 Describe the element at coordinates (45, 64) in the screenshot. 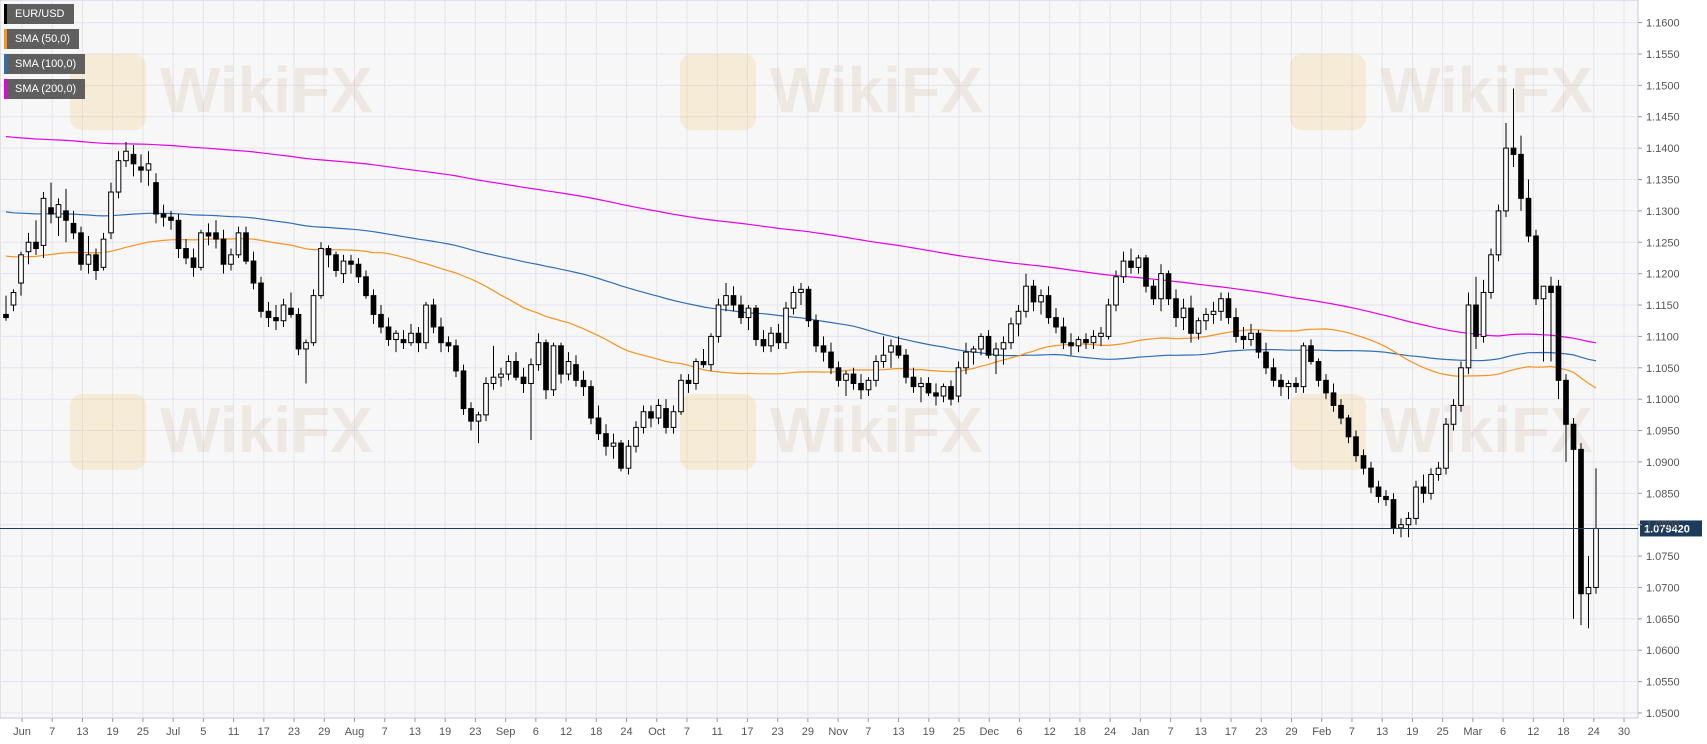

I see `legend-item-sma100: SMA (100,0)` at that location.